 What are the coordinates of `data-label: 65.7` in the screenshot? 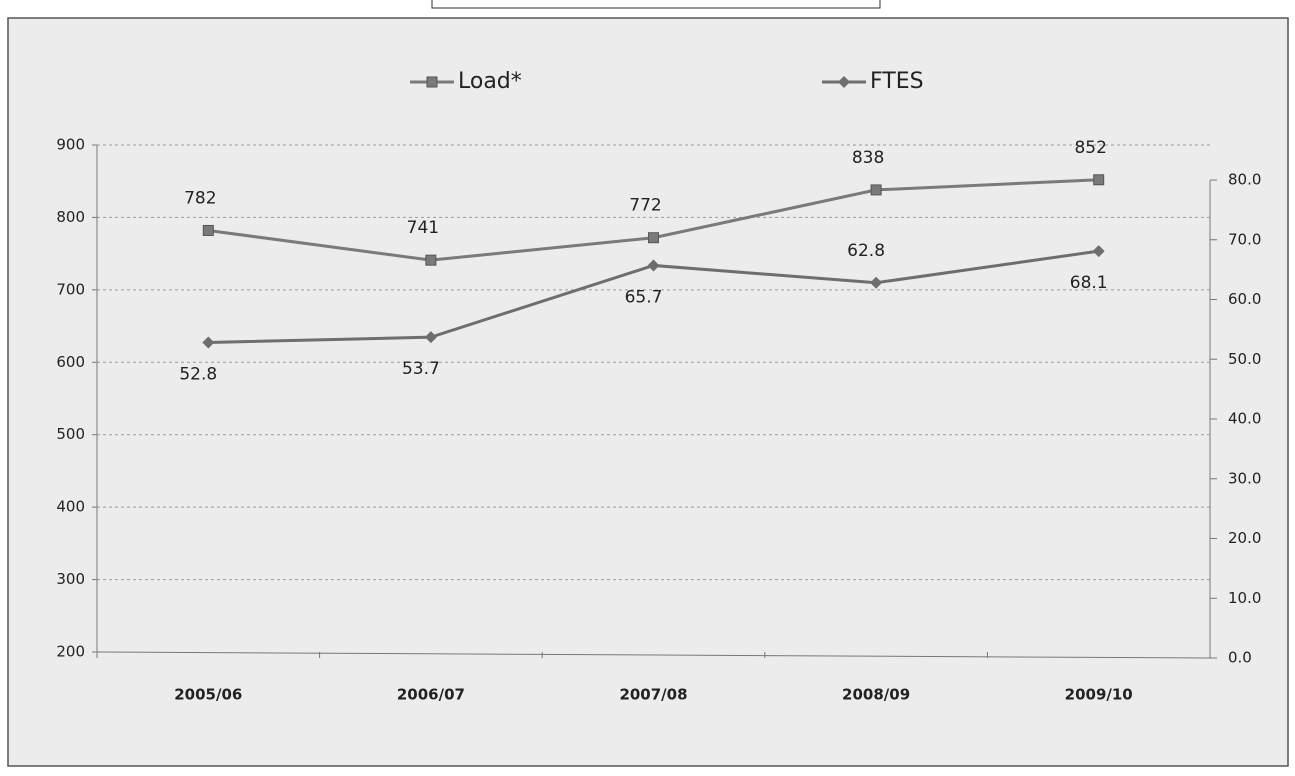 It's located at (644, 297).